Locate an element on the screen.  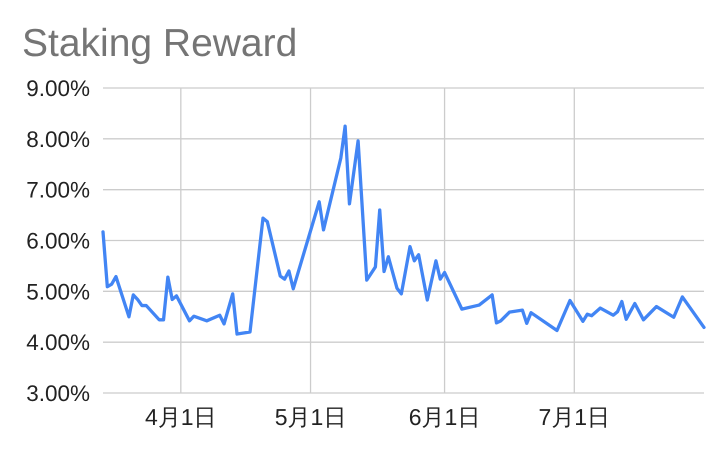
x-tick-label: 7月1日 is located at coordinates (574, 417).